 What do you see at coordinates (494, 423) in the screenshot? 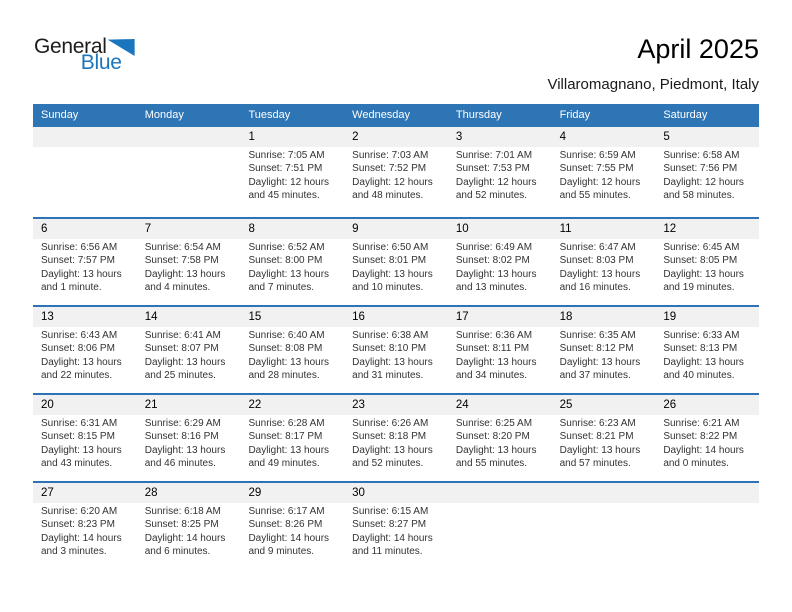
I see `day-detail-line: Sunrise: 6:25 AM` at bounding box center [494, 423].